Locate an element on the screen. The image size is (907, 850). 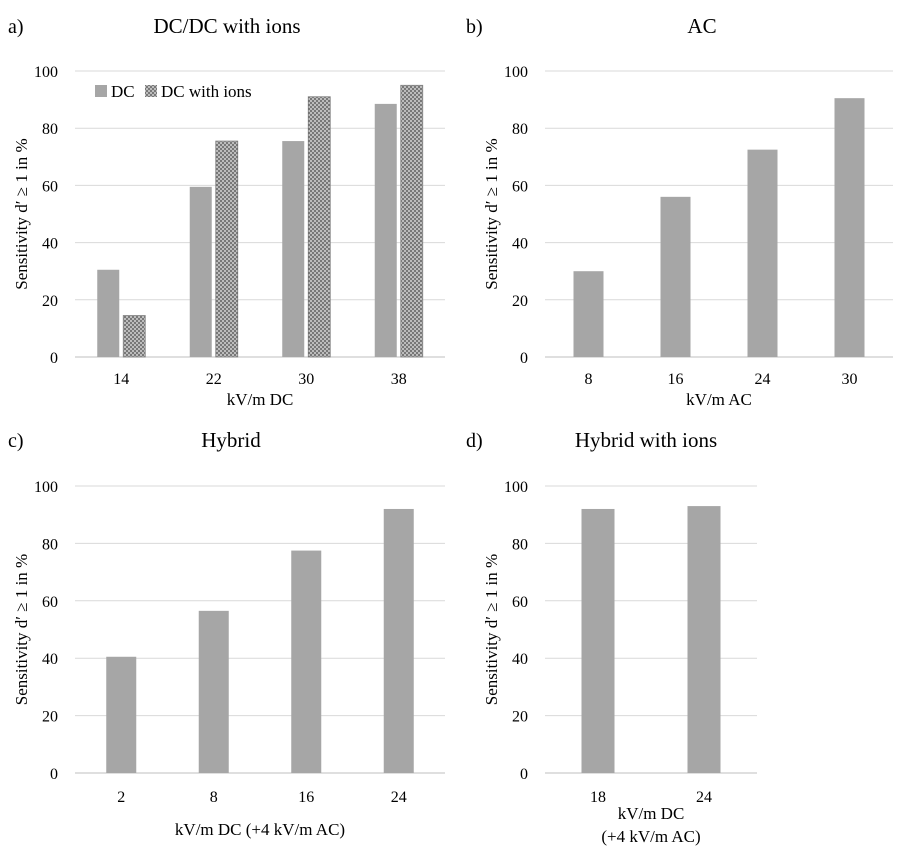
chart-title: DC/DC with ions is located at coordinates (226, 26).